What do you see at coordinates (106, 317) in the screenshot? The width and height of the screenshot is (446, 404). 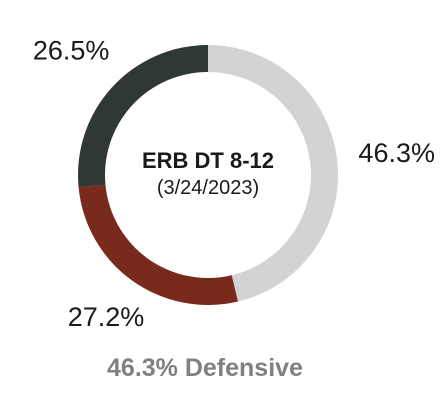 I see `slice-label-2: 27.2%` at bounding box center [106, 317].